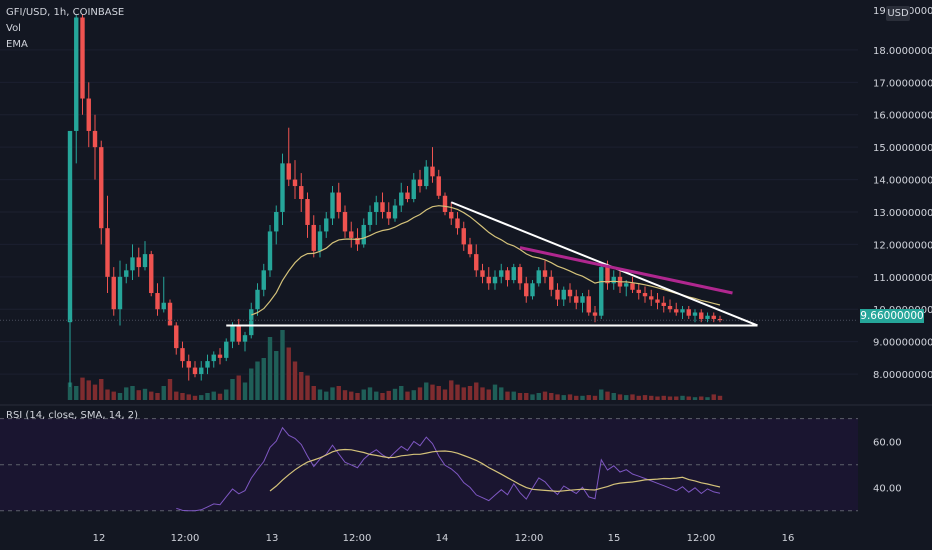 This screenshot has width=932, height=550. Describe the element at coordinates (902, 148) in the screenshot. I see `price-axis-label: 15.00000000` at that location.